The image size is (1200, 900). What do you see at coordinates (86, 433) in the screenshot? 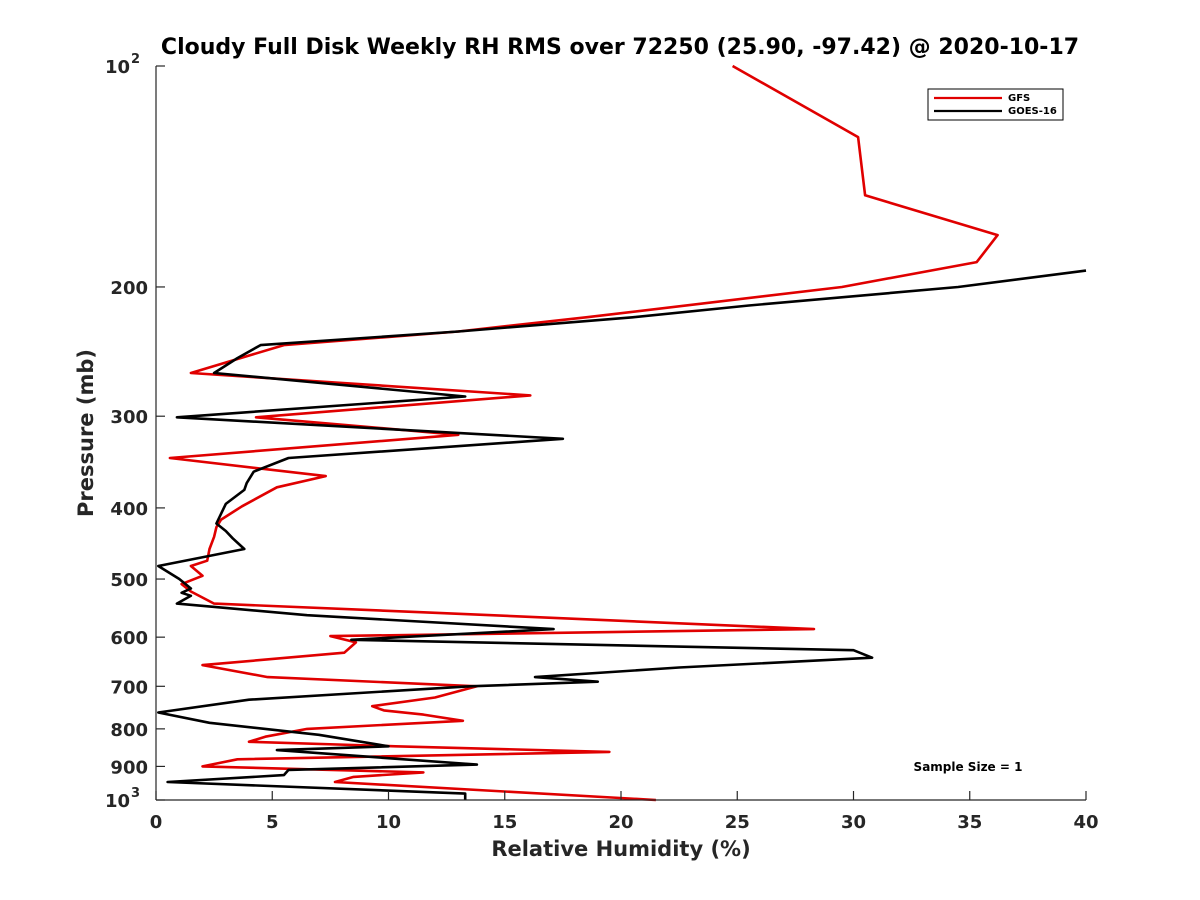
I see `y-axis-label: Pressure (mb)` at bounding box center [86, 433].